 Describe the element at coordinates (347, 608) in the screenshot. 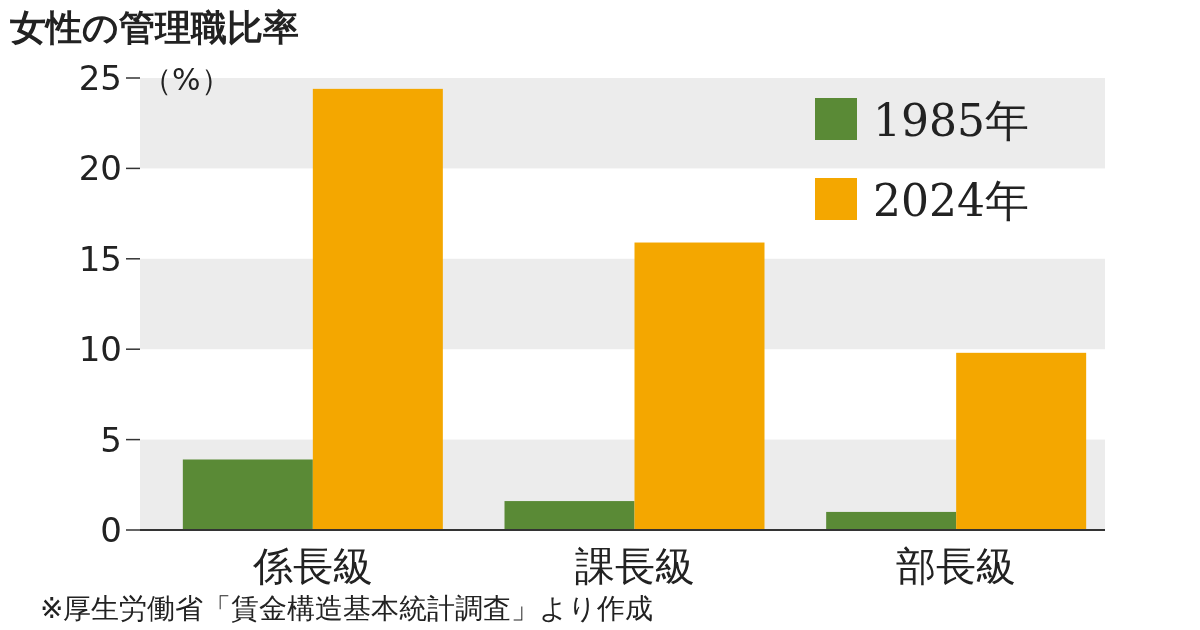

I see `text: ※厚生労働省「賃金構造基本統計調査」より作成` at that location.